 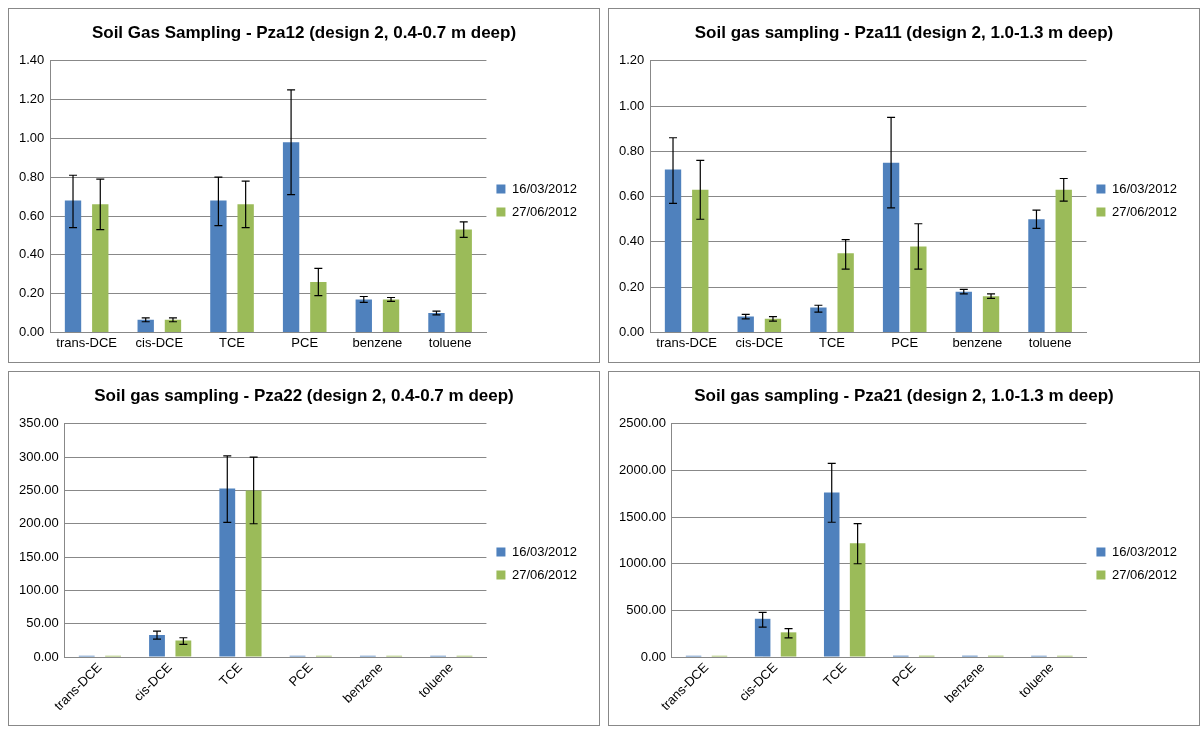 What do you see at coordinates (39, 423) in the screenshot?
I see `y-tick-label: 350.00` at bounding box center [39, 423].